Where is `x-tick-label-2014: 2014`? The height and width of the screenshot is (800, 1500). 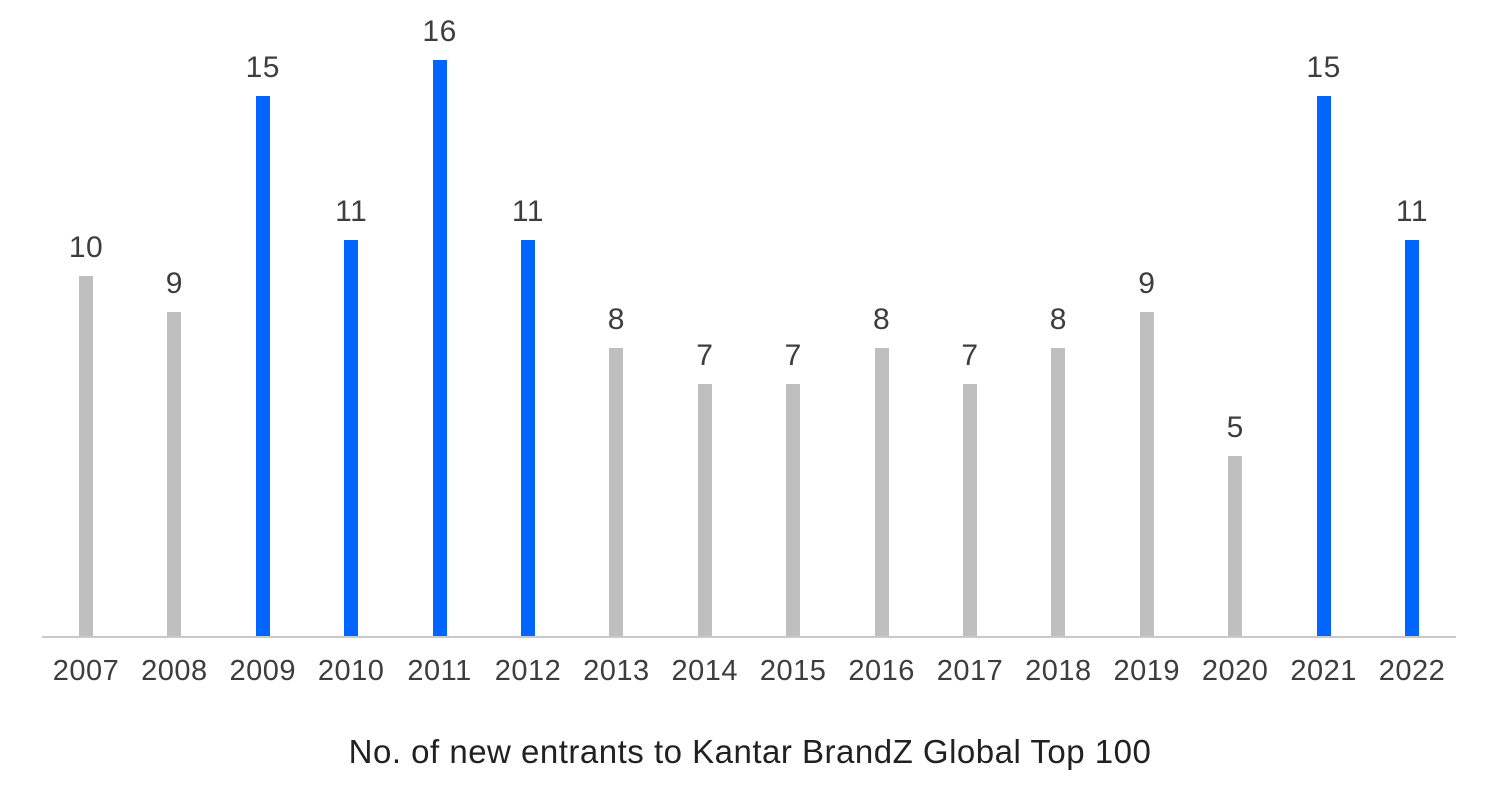
x-tick-label-2014: 2014 is located at coordinates (705, 671).